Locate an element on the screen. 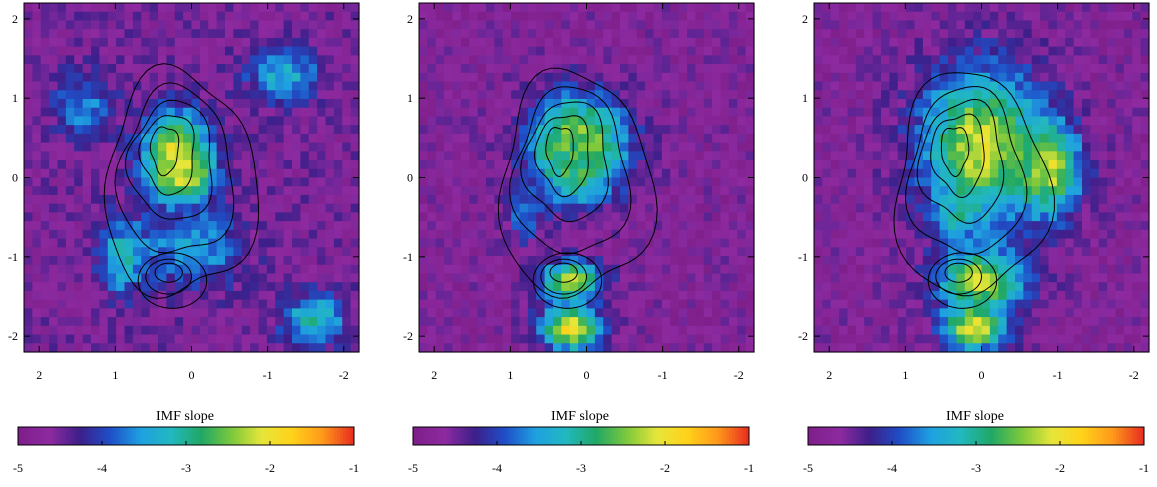 The width and height of the screenshot is (1157, 487). x-tick-label: 2 is located at coordinates (434, 375).